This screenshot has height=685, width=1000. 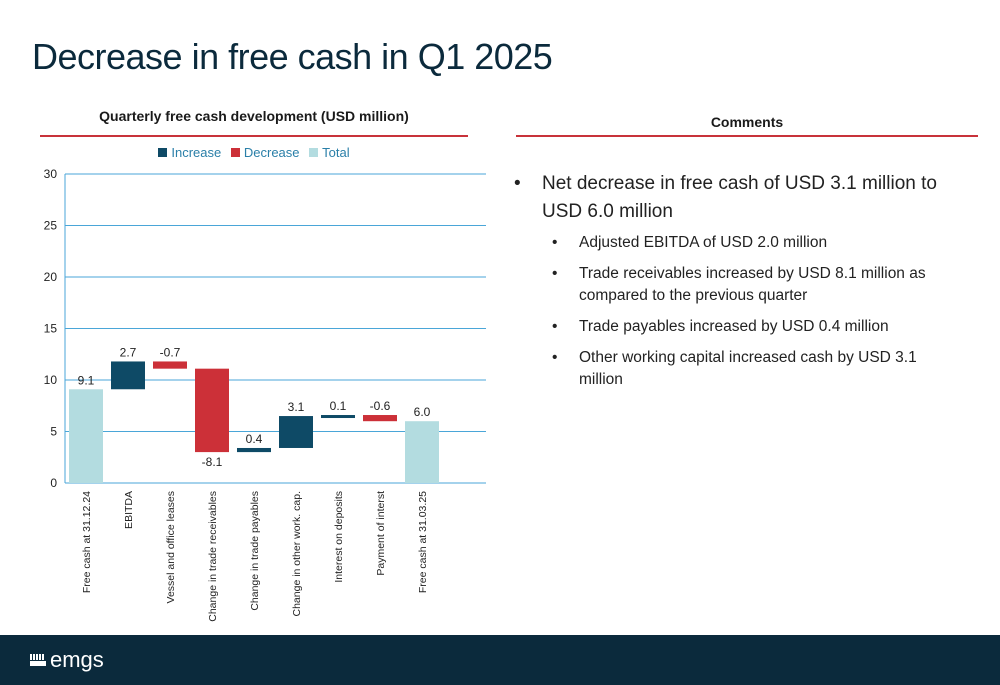 What do you see at coordinates (296, 407) in the screenshot?
I see `bar-value-label: 3.1` at bounding box center [296, 407].